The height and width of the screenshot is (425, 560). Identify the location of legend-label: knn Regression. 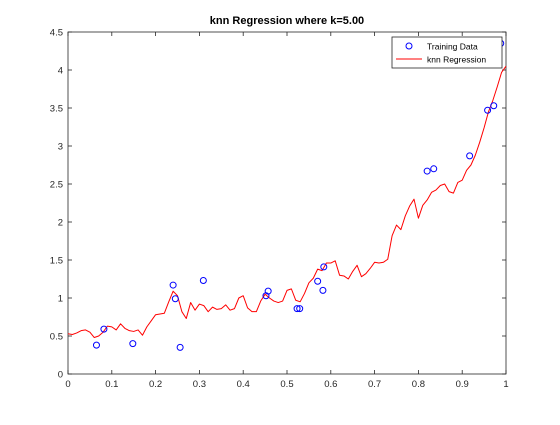
(456, 59).